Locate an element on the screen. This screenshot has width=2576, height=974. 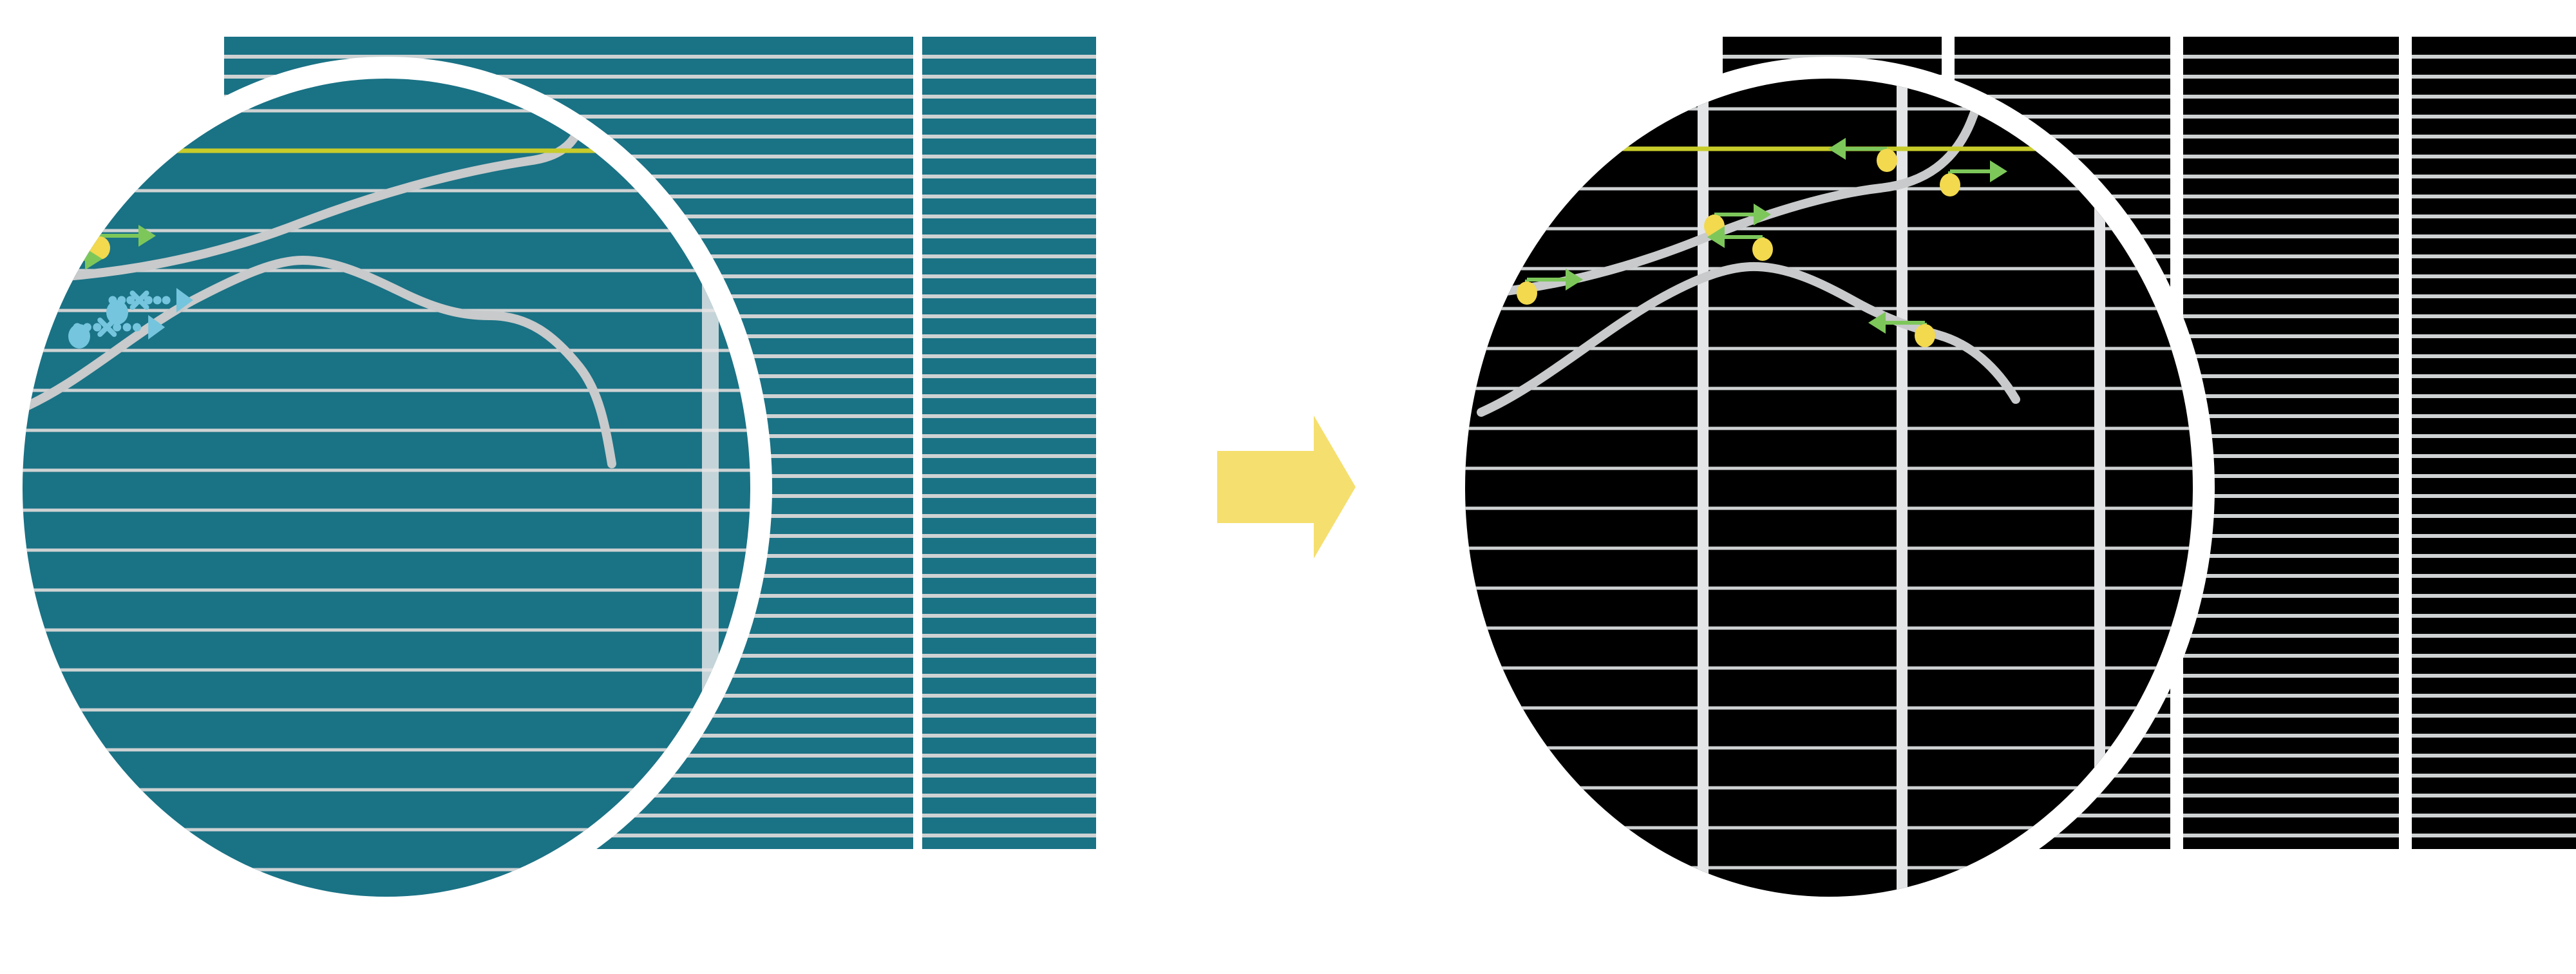
teal-column-2-stripes is located at coordinates (1009, 446).